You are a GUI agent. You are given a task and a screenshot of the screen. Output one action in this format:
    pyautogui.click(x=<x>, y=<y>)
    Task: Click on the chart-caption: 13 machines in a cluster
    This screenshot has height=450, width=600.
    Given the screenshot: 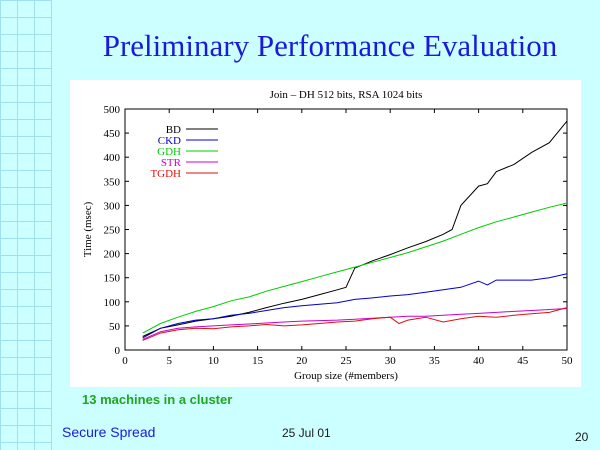 What is the action you would take?
    pyautogui.click(x=157, y=399)
    